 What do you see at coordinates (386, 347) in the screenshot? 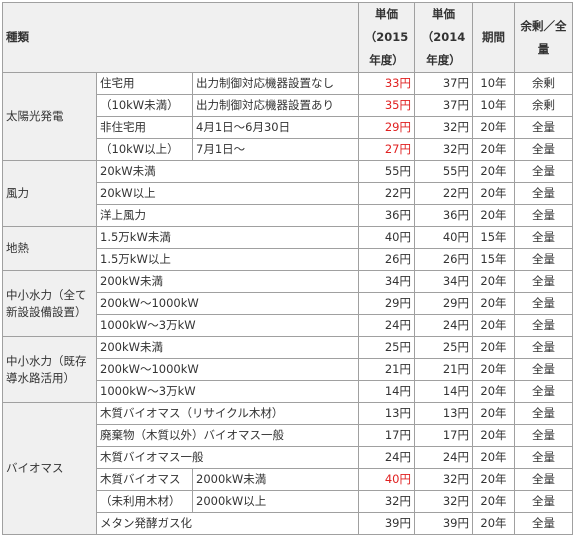
I see `price-2015: 25円` at bounding box center [386, 347].